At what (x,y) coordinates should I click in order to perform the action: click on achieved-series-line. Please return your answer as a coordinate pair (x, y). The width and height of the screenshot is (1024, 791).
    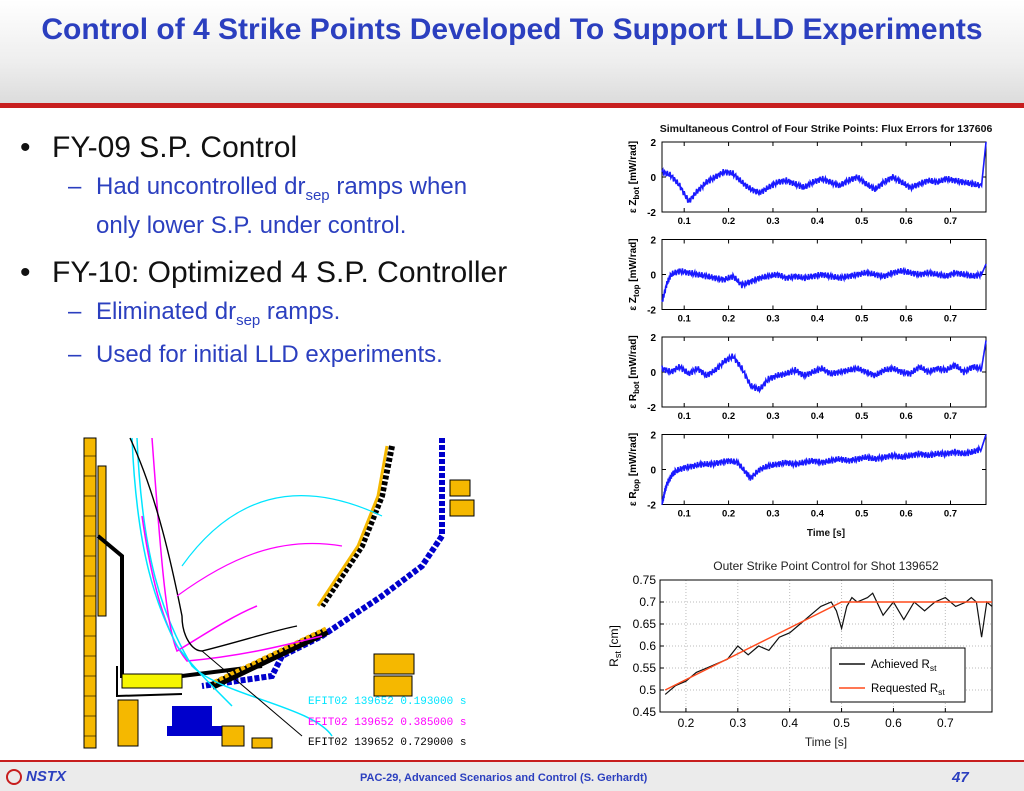
    Looking at the image, I should click on (828, 643).